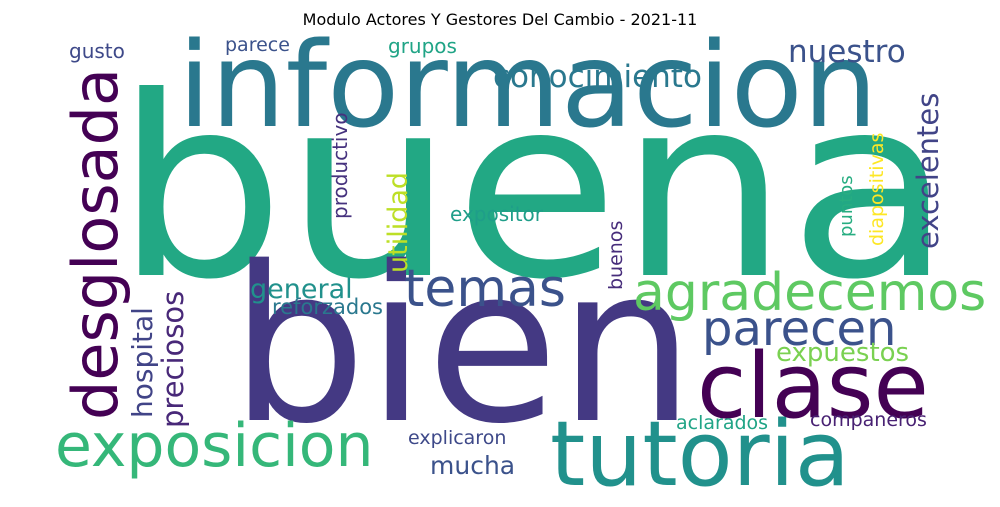  I want to click on word-companeros: companeros, so click(868, 420).